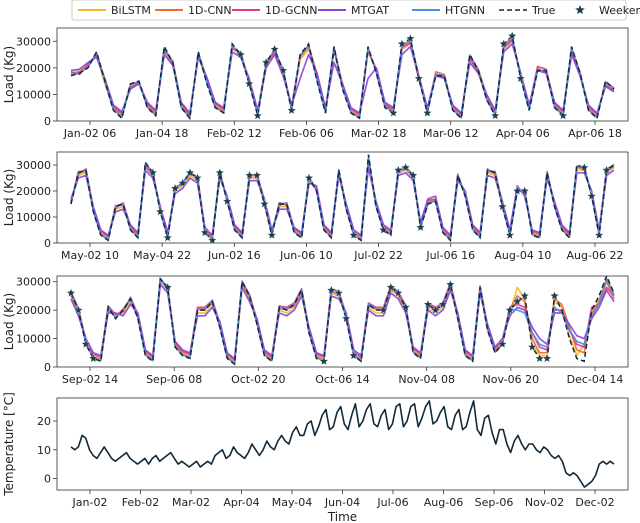 Image resolution: width=640 pixels, height=523 pixels. Describe the element at coordinates (44, 421) in the screenshot. I see `y-tick-label: 20` at that location.